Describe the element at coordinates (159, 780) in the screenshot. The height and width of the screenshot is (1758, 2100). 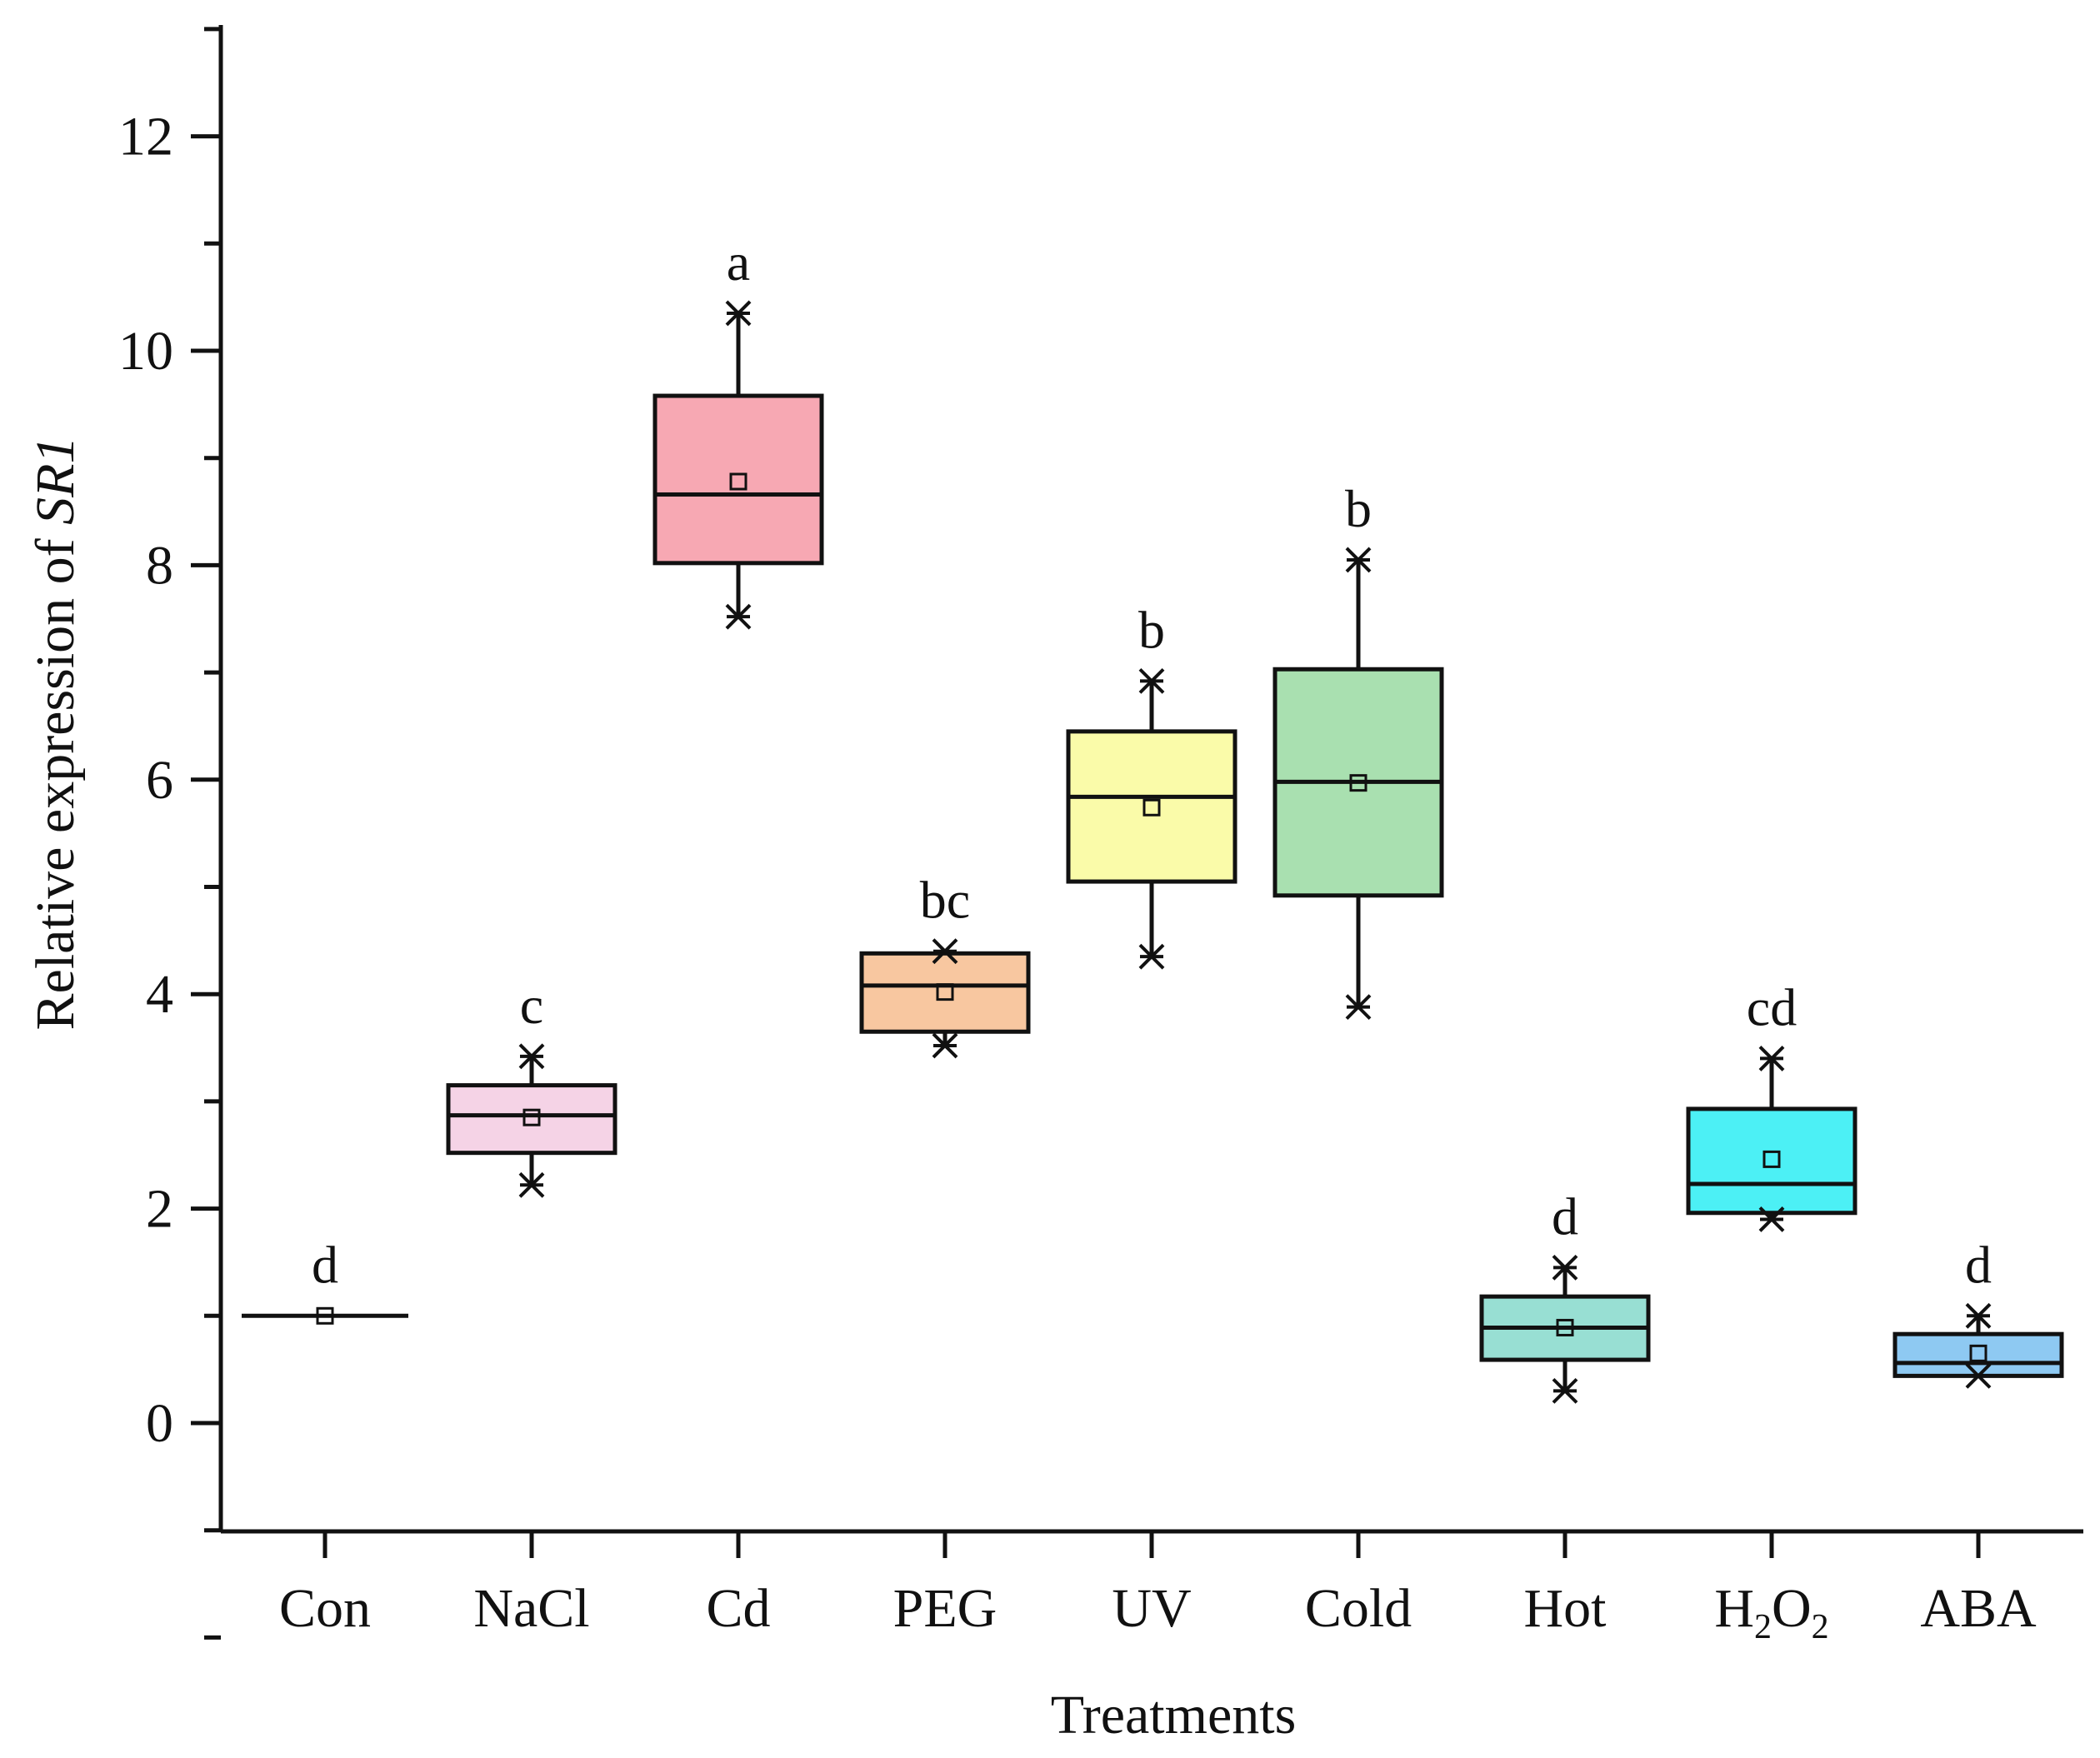
I see `y-tick-label: 6` at that location.